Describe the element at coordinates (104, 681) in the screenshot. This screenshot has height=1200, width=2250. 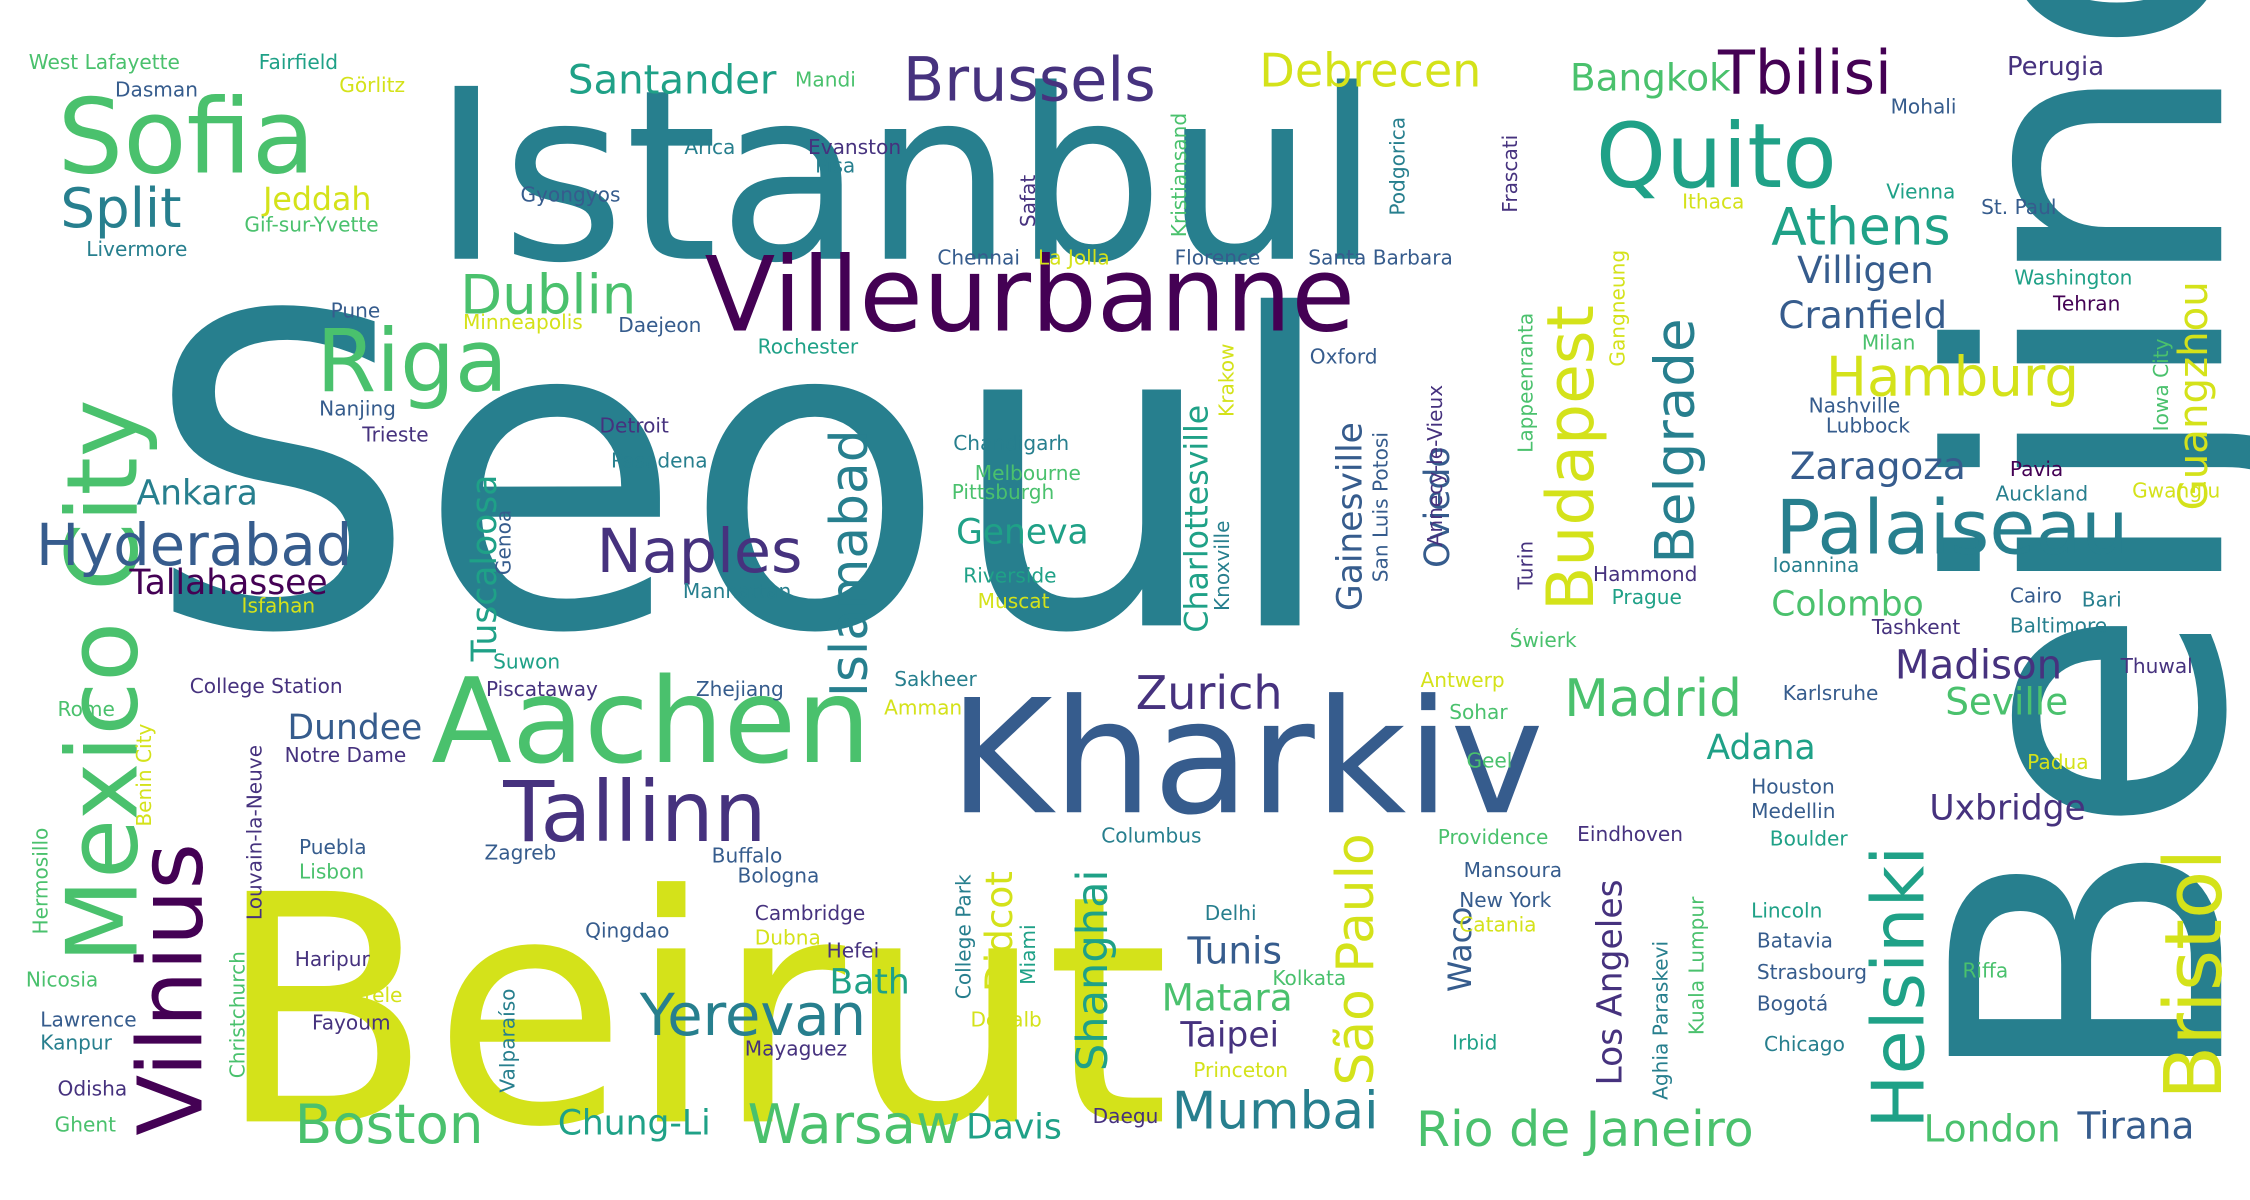
I see `word-mexico-city: Mexico City` at that location.